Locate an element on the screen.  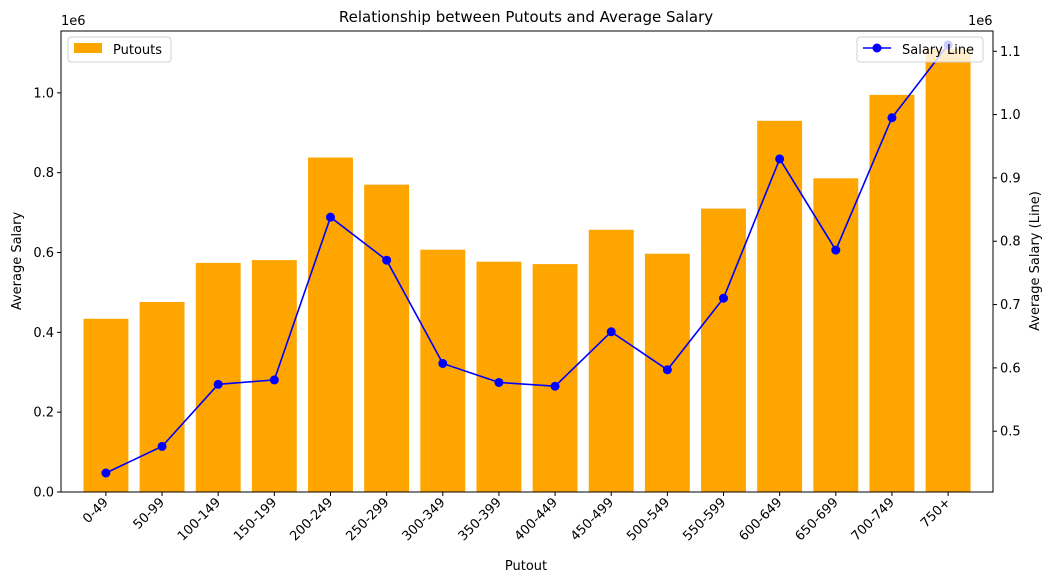
x-axis-title: Putout is located at coordinates (526, 566).